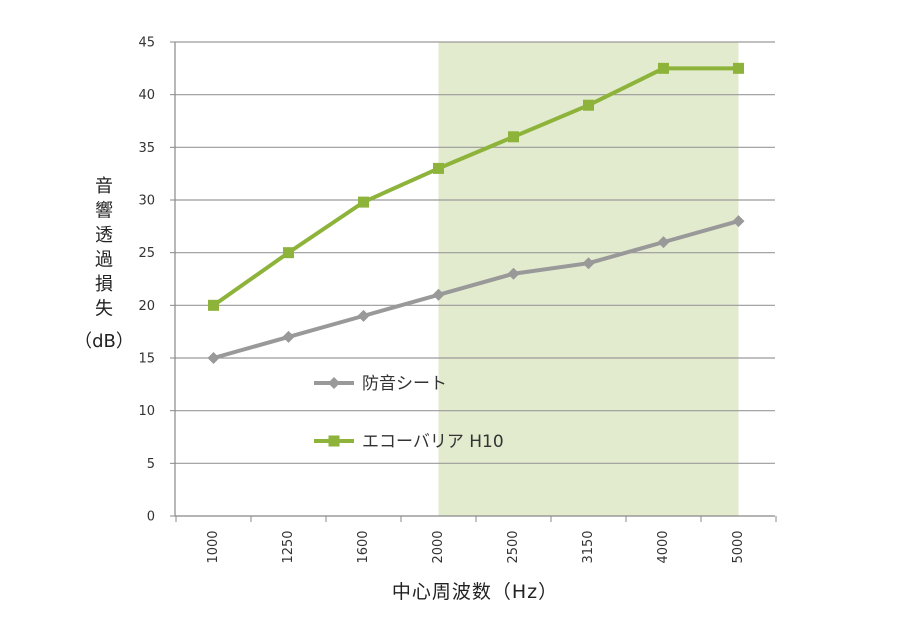 This screenshot has width=900, height=624. What do you see at coordinates (476, 540) in the screenshot?
I see `x-tick-labels: 1000 1250 1600 2000 2500 3150 4000 5000` at bounding box center [476, 540].